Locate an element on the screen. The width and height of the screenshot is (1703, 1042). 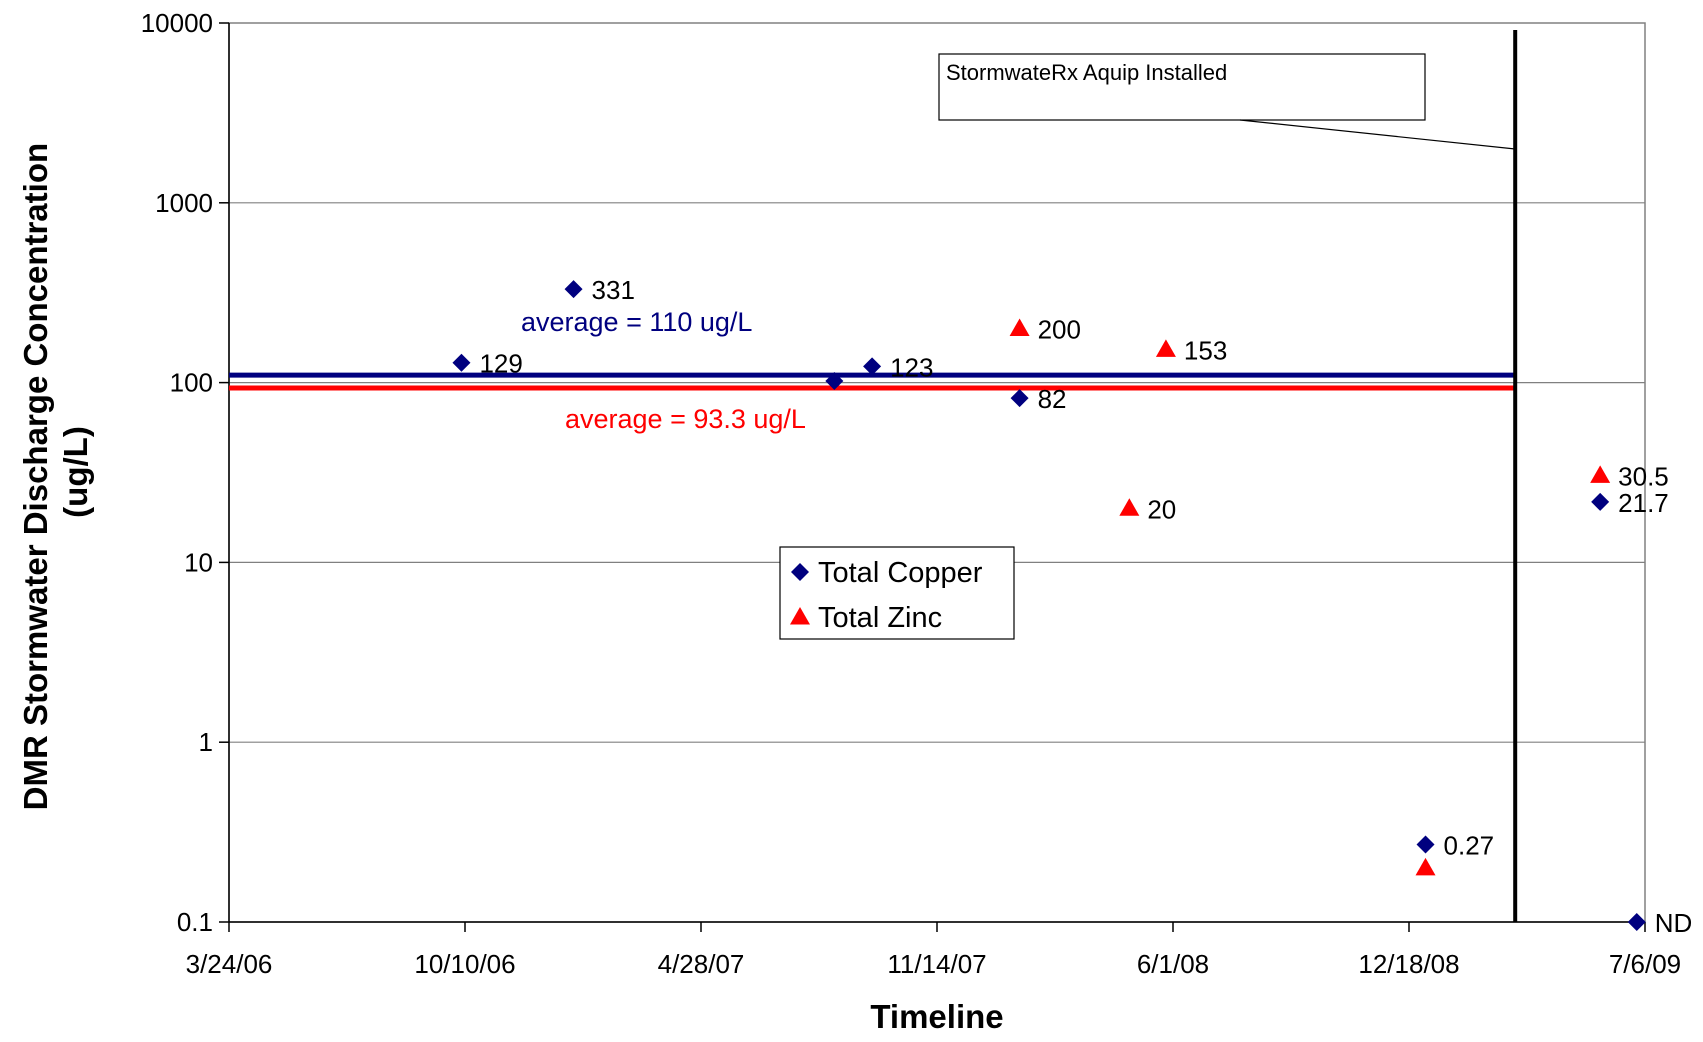
x-tick-label: 7/6/09 is located at coordinates (1645, 964).